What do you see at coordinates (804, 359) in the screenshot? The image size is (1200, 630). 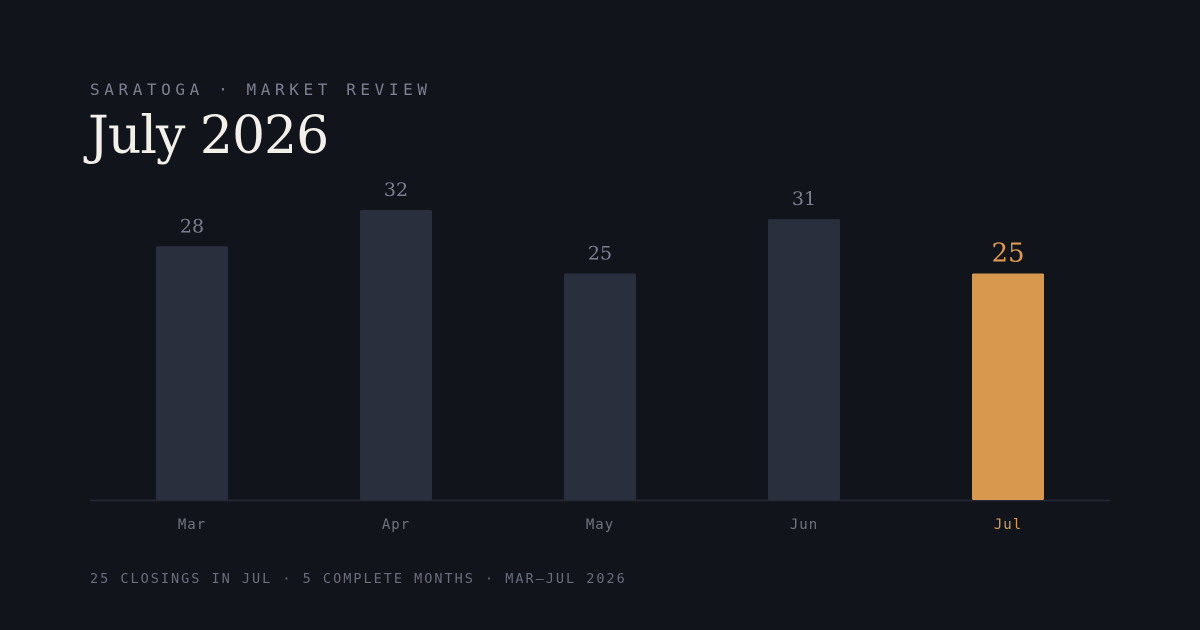 I see `bar-jun` at bounding box center [804, 359].